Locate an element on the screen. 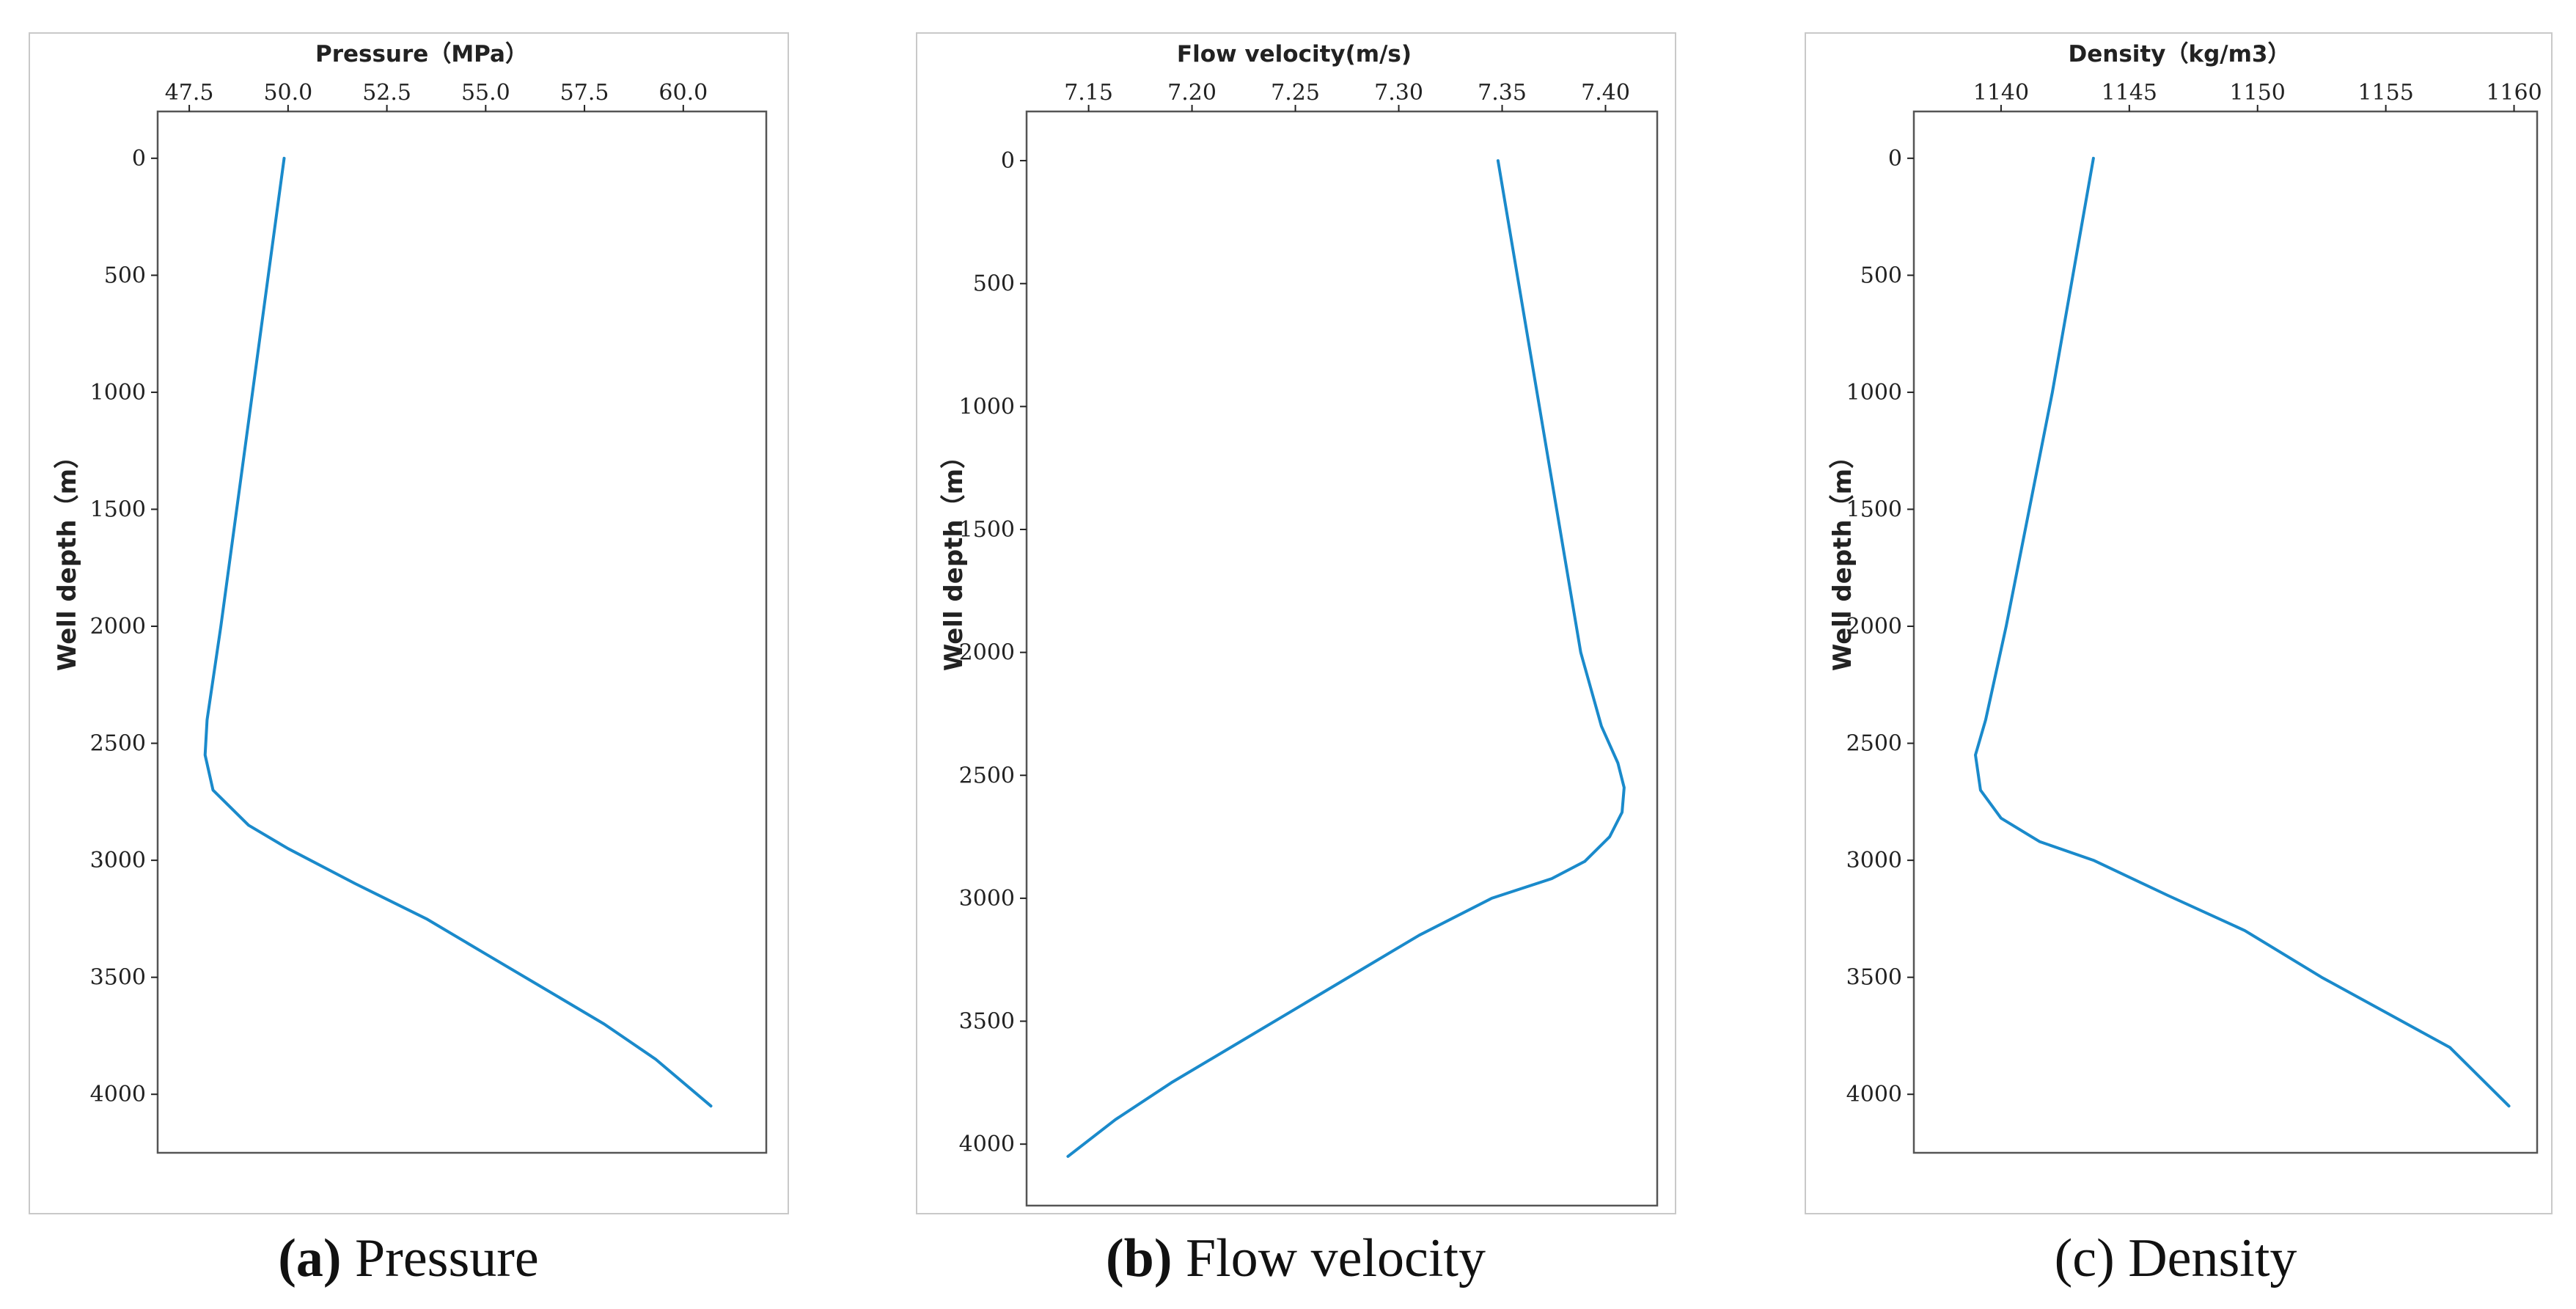  caption-text: Pressure is located at coordinates (441, 1258).